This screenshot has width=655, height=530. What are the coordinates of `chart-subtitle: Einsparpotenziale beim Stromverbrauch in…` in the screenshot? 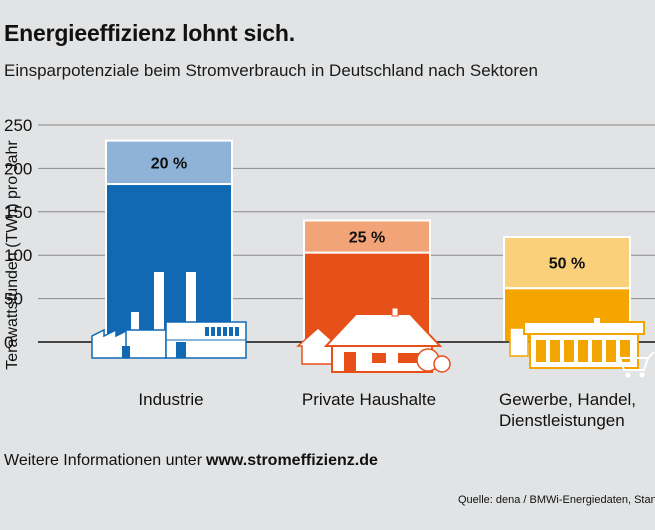 It's located at (271, 70).